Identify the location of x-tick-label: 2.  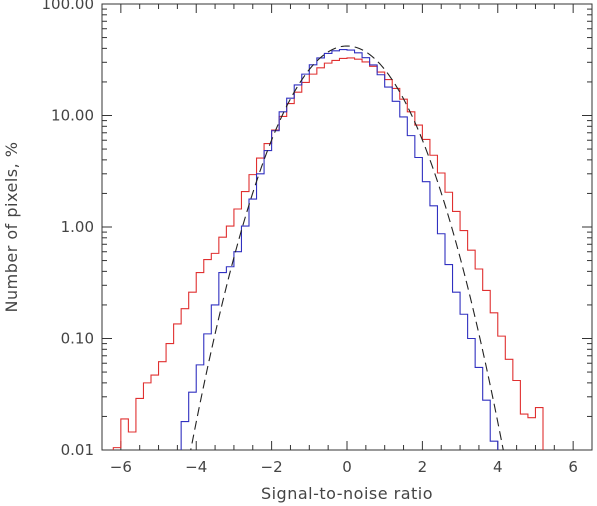
(423, 467).